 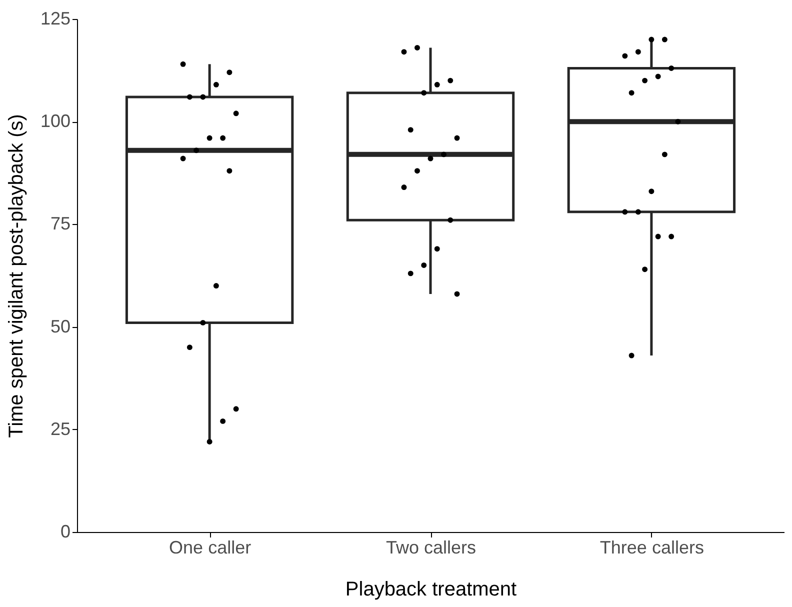 What do you see at coordinates (652, 548) in the screenshot?
I see `x-tick-label: Three callers` at bounding box center [652, 548].